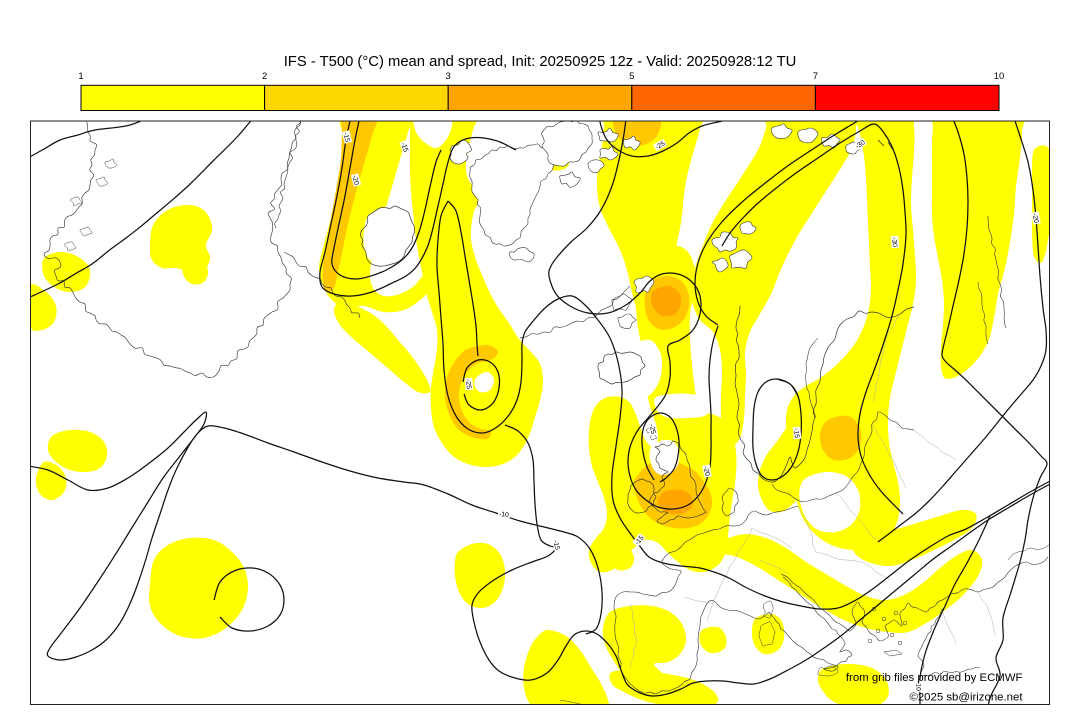 This screenshot has width=1080, height=723. What do you see at coordinates (80, 76) in the screenshot?
I see `svg-text: 1` at bounding box center [80, 76].